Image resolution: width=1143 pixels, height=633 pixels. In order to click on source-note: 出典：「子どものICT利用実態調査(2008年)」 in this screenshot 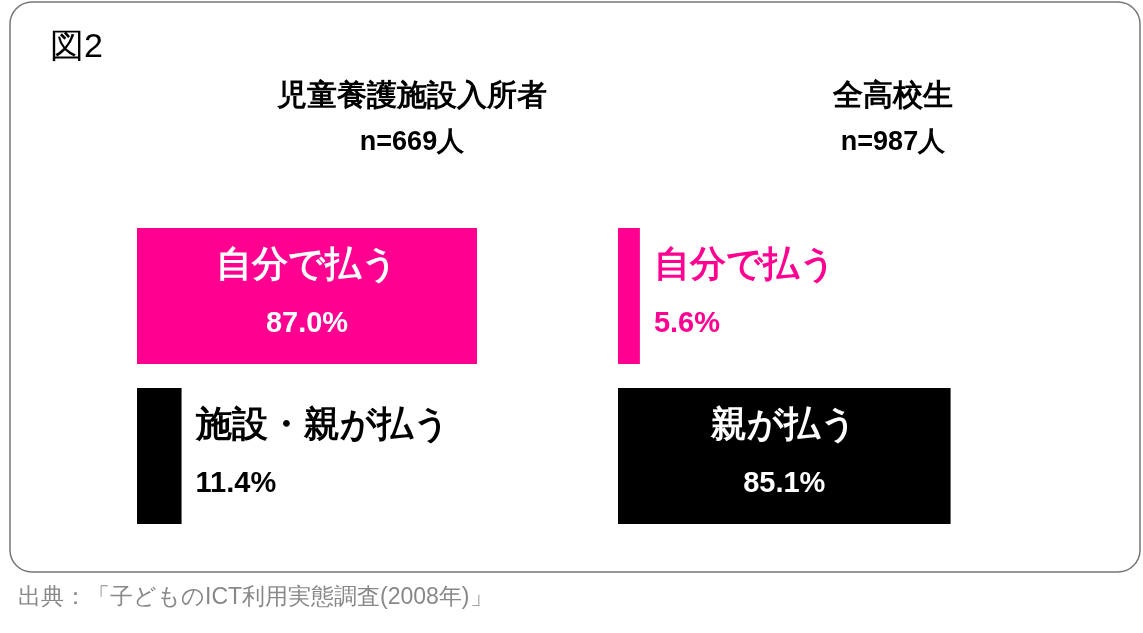, I will do `click(255, 596)`.